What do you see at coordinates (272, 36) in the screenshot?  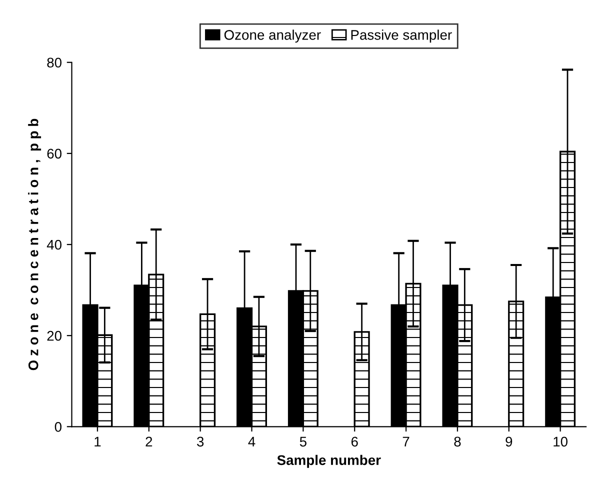 I see `legend-label: Ozone analyzer` at bounding box center [272, 36].